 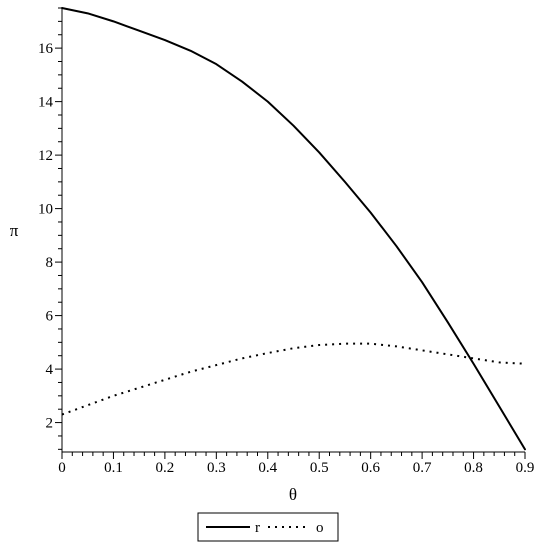 I want to click on x-tick-label: 0.2, so click(x=165, y=468).